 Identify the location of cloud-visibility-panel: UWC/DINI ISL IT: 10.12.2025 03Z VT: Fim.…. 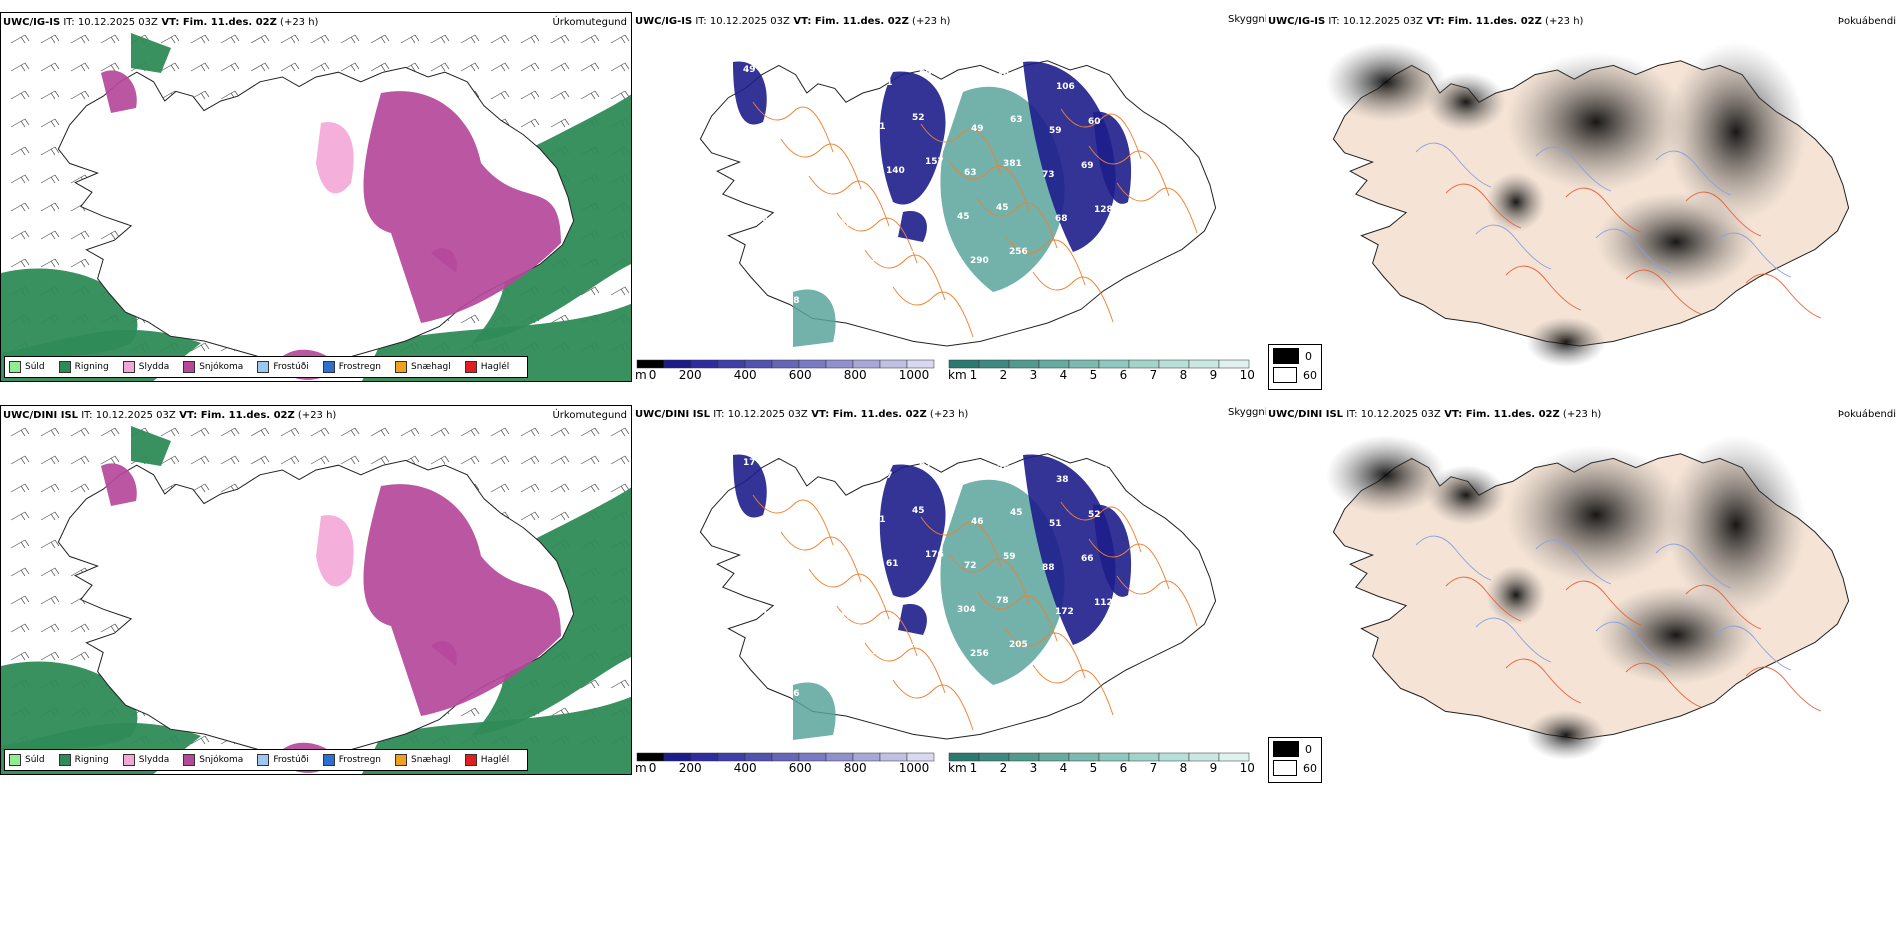
(949, 590).